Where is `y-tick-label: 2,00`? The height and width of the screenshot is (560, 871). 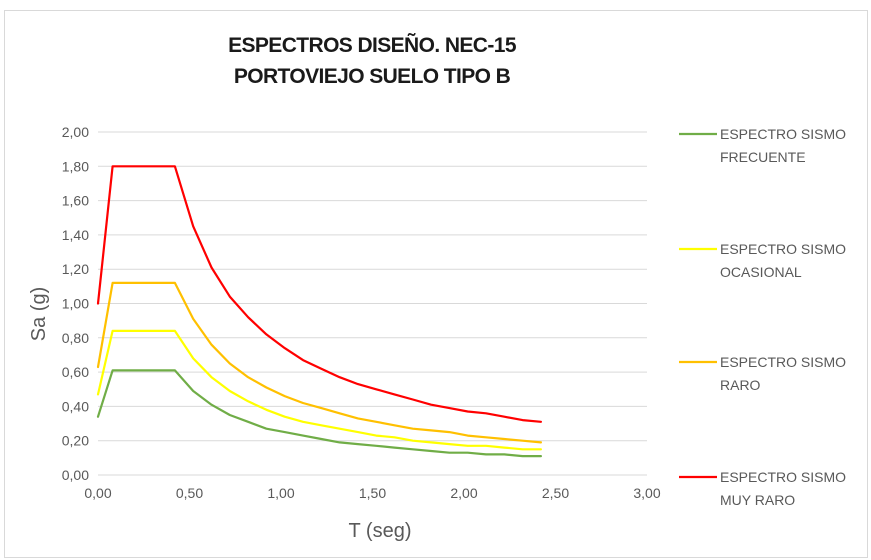
y-tick-label: 2,00 is located at coordinates (75, 132).